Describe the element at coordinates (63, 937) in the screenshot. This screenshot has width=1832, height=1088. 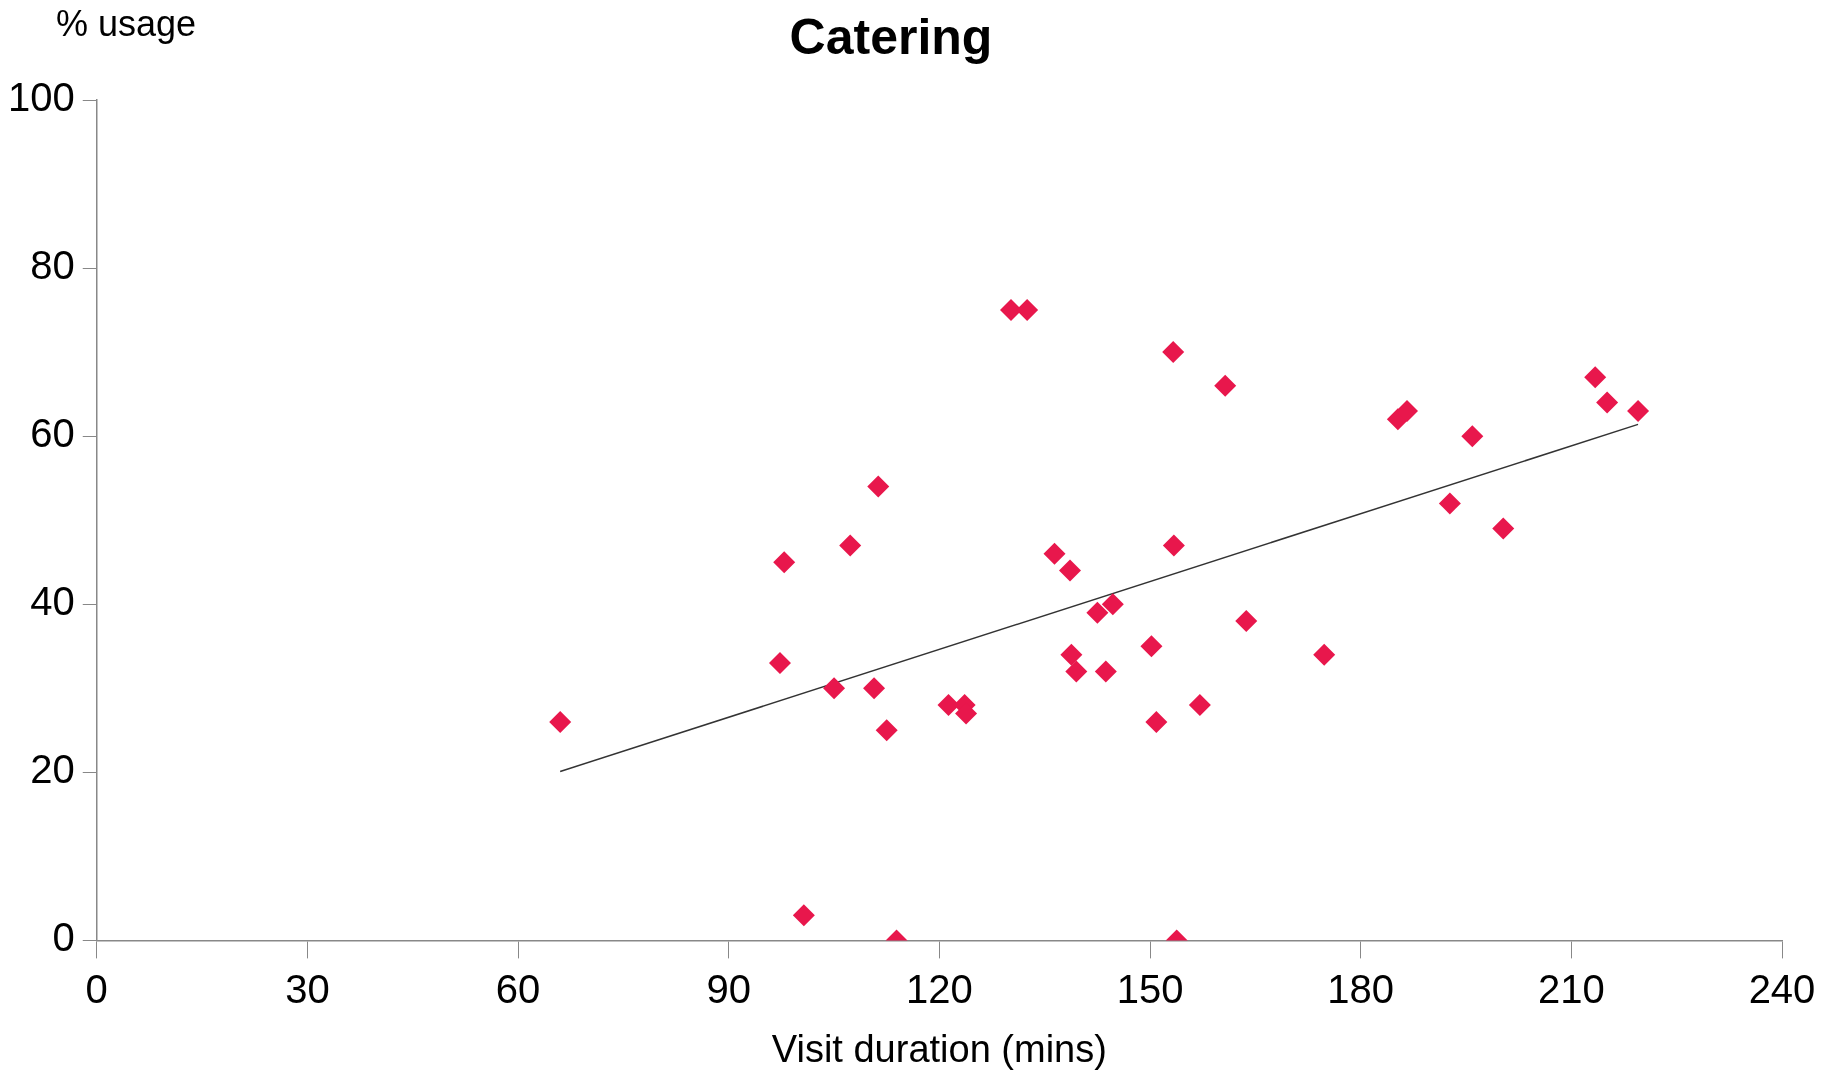
I see `y-tick-label: 0` at that location.